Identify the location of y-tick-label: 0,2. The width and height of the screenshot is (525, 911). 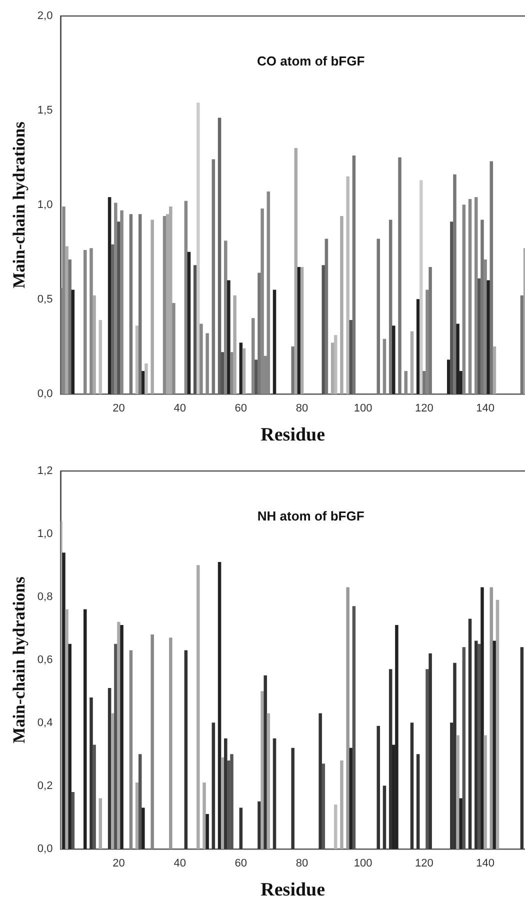
(45, 786).